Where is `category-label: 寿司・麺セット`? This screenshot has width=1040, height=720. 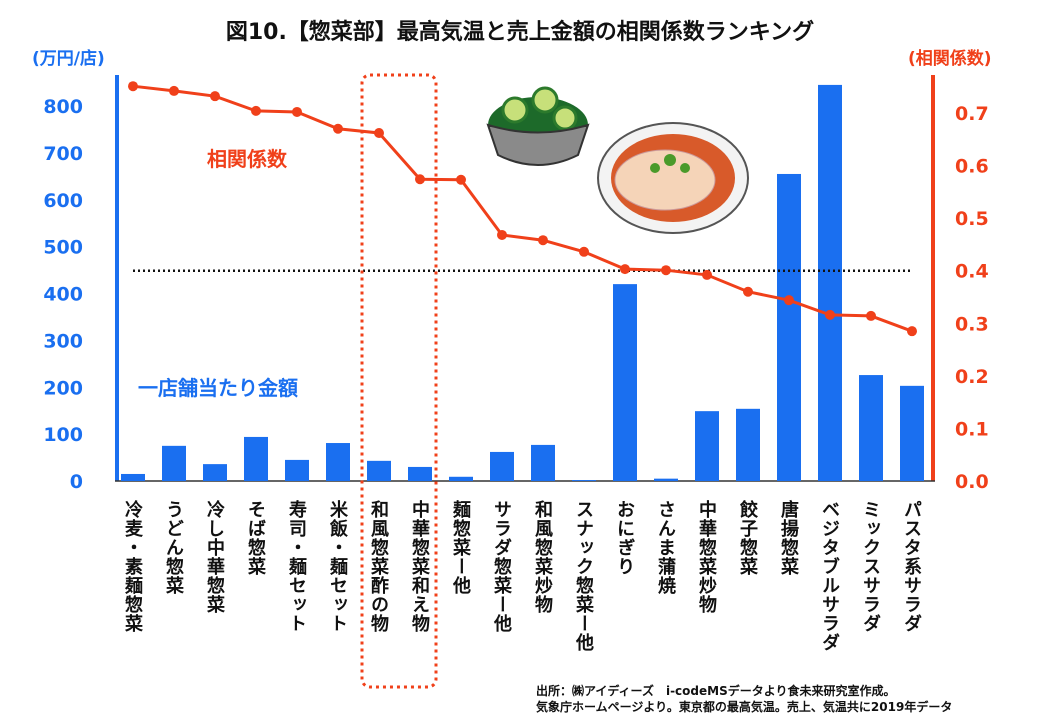
category-label: 寿司・麺セット is located at coordinates (296, 566).